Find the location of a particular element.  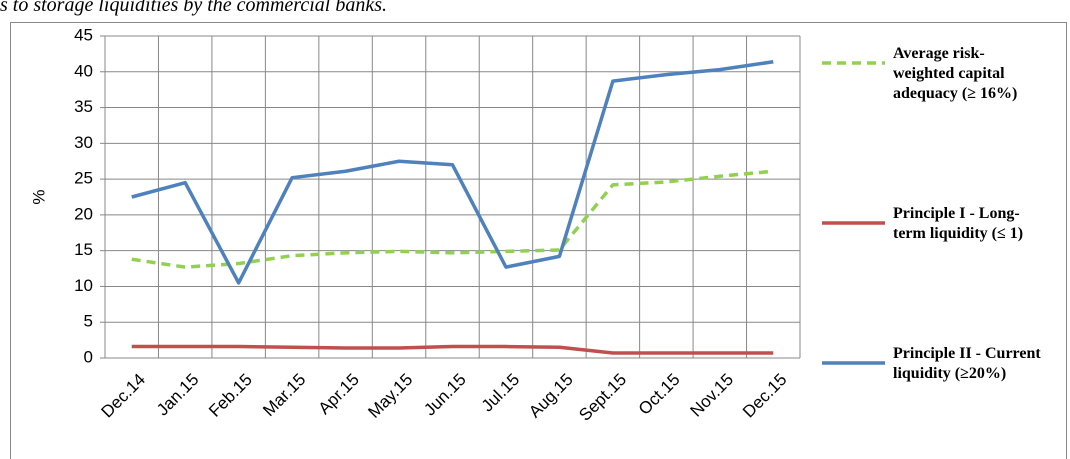

legend-label: Principle I - Long-term liquidity (≤ 1) is located at coordinates (958, 223).